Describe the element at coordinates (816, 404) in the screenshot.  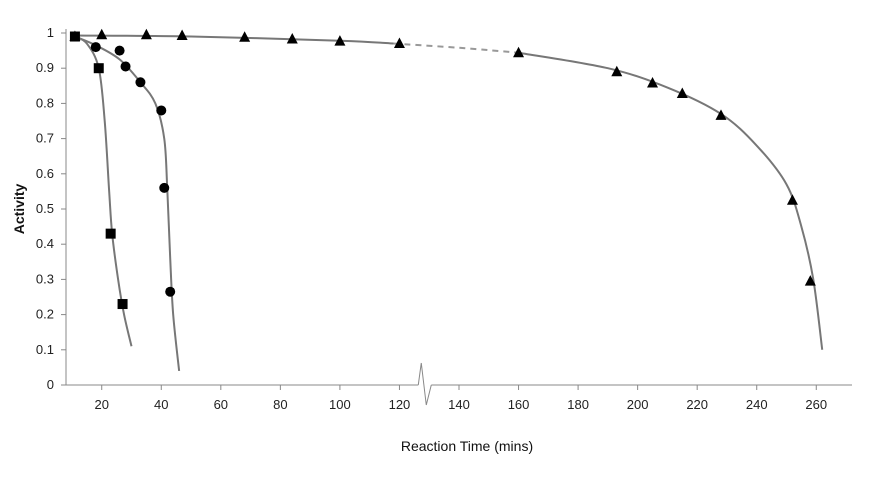
I see `x-tick-label: 260` at that location.